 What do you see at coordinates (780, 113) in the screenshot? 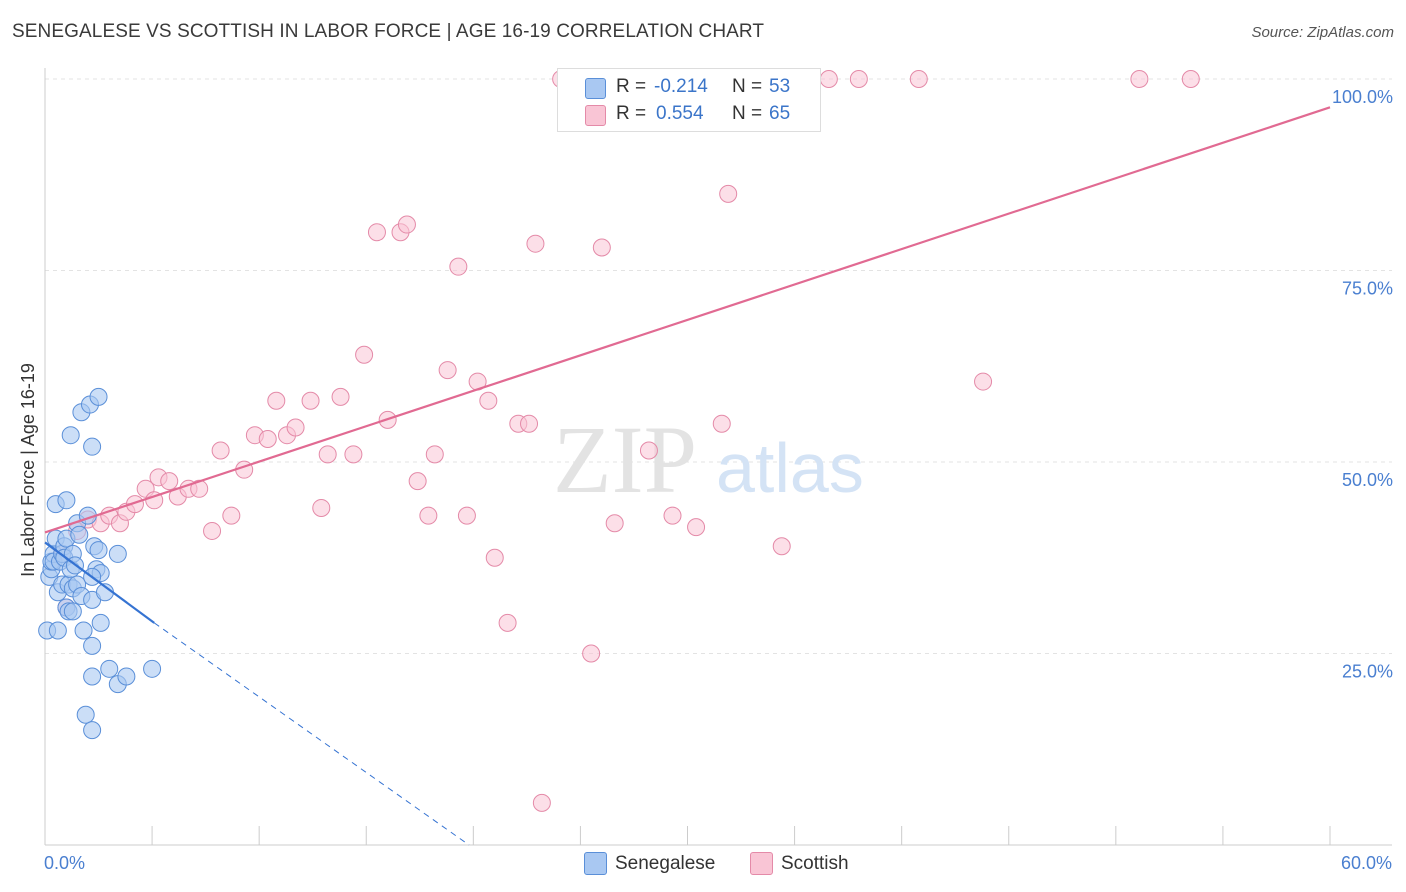
I see `legend-n-value: 65` at bounding box center [780, 113].